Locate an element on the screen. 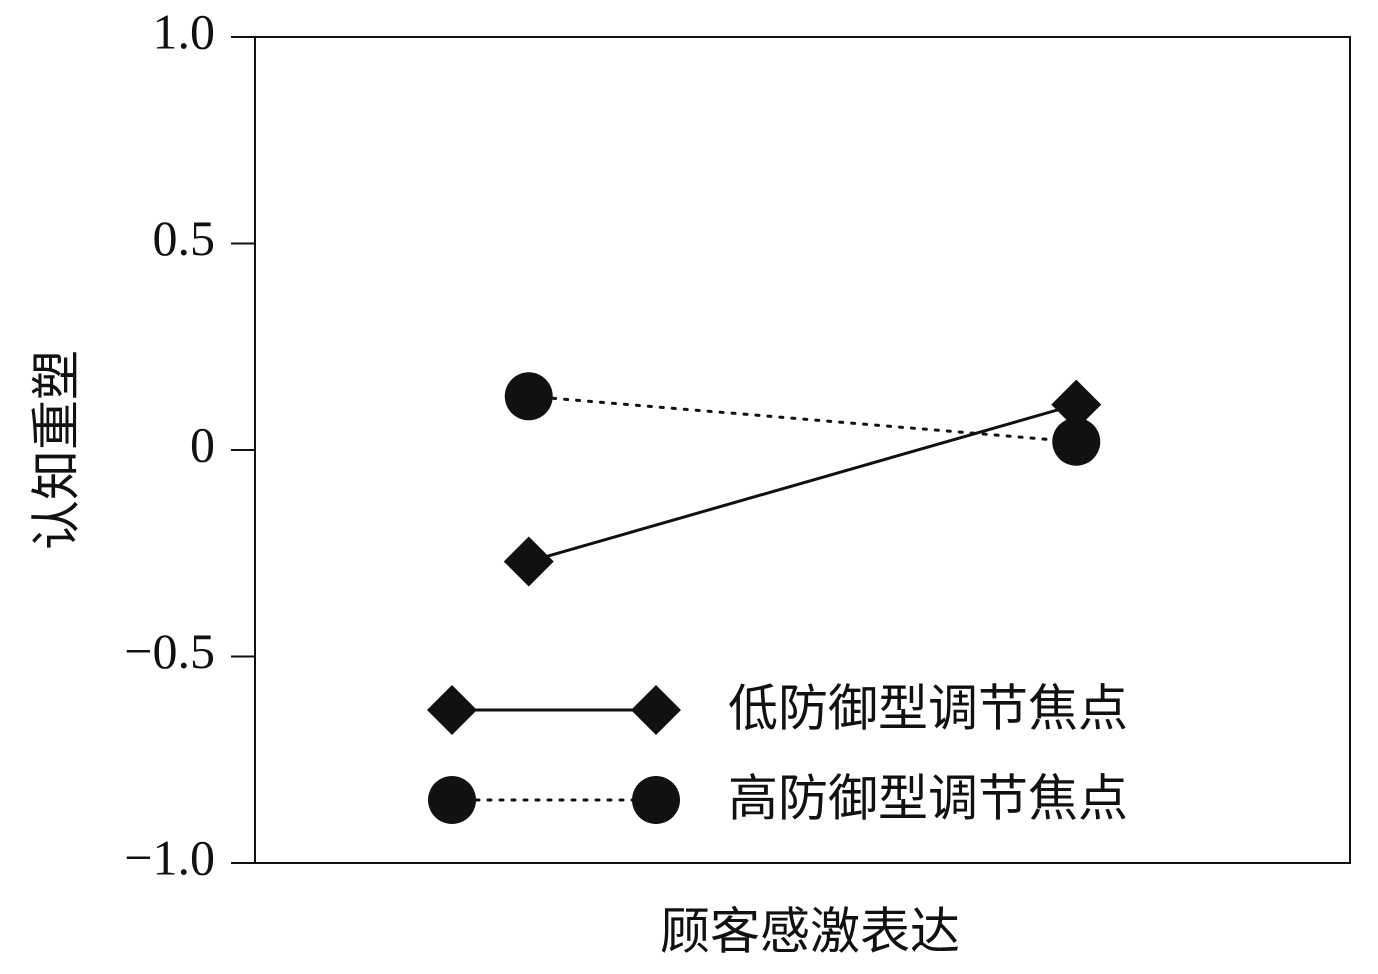 This screenshot has width=1378, height=974. y-tick-label: 0.5 is located at coordinates (184, 238).